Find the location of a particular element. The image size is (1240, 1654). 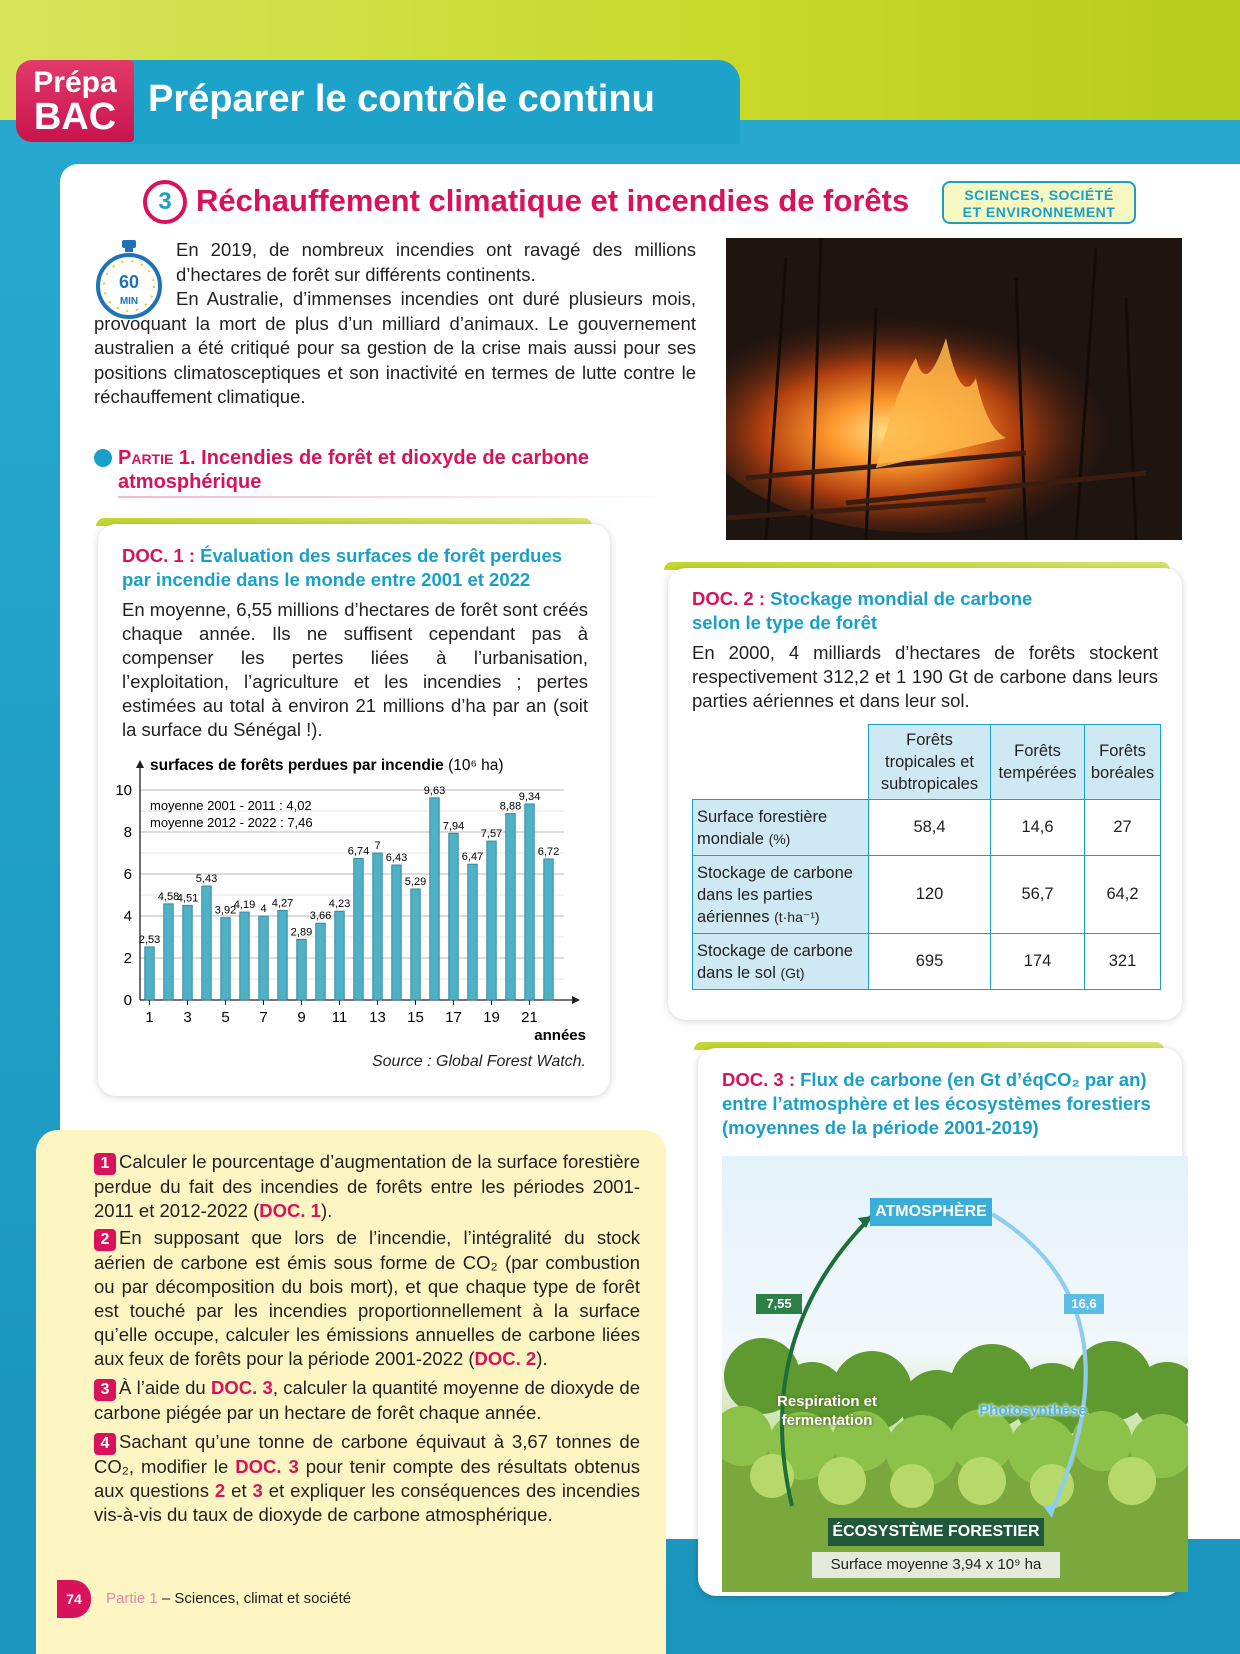

chart-data-label: 3,92 is located at coordinates (225, 911).